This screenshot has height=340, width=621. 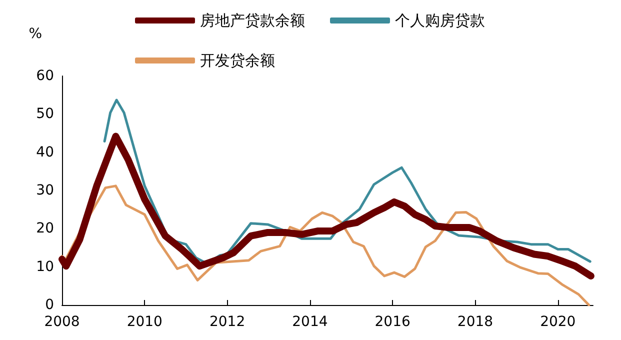 What do you see at coordinates (252, 21) in the screenshot?
I see `legend-label: 房地产贷款余额` at bounding box center [252, 21].